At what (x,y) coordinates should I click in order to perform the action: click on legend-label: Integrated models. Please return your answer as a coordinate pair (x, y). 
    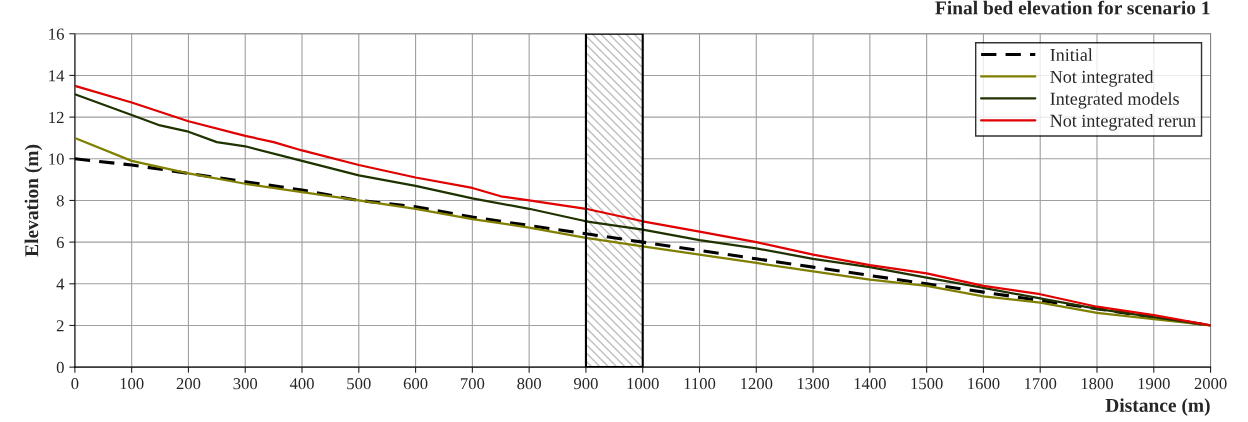
    Looking at the image, I should click on (1114, 100).